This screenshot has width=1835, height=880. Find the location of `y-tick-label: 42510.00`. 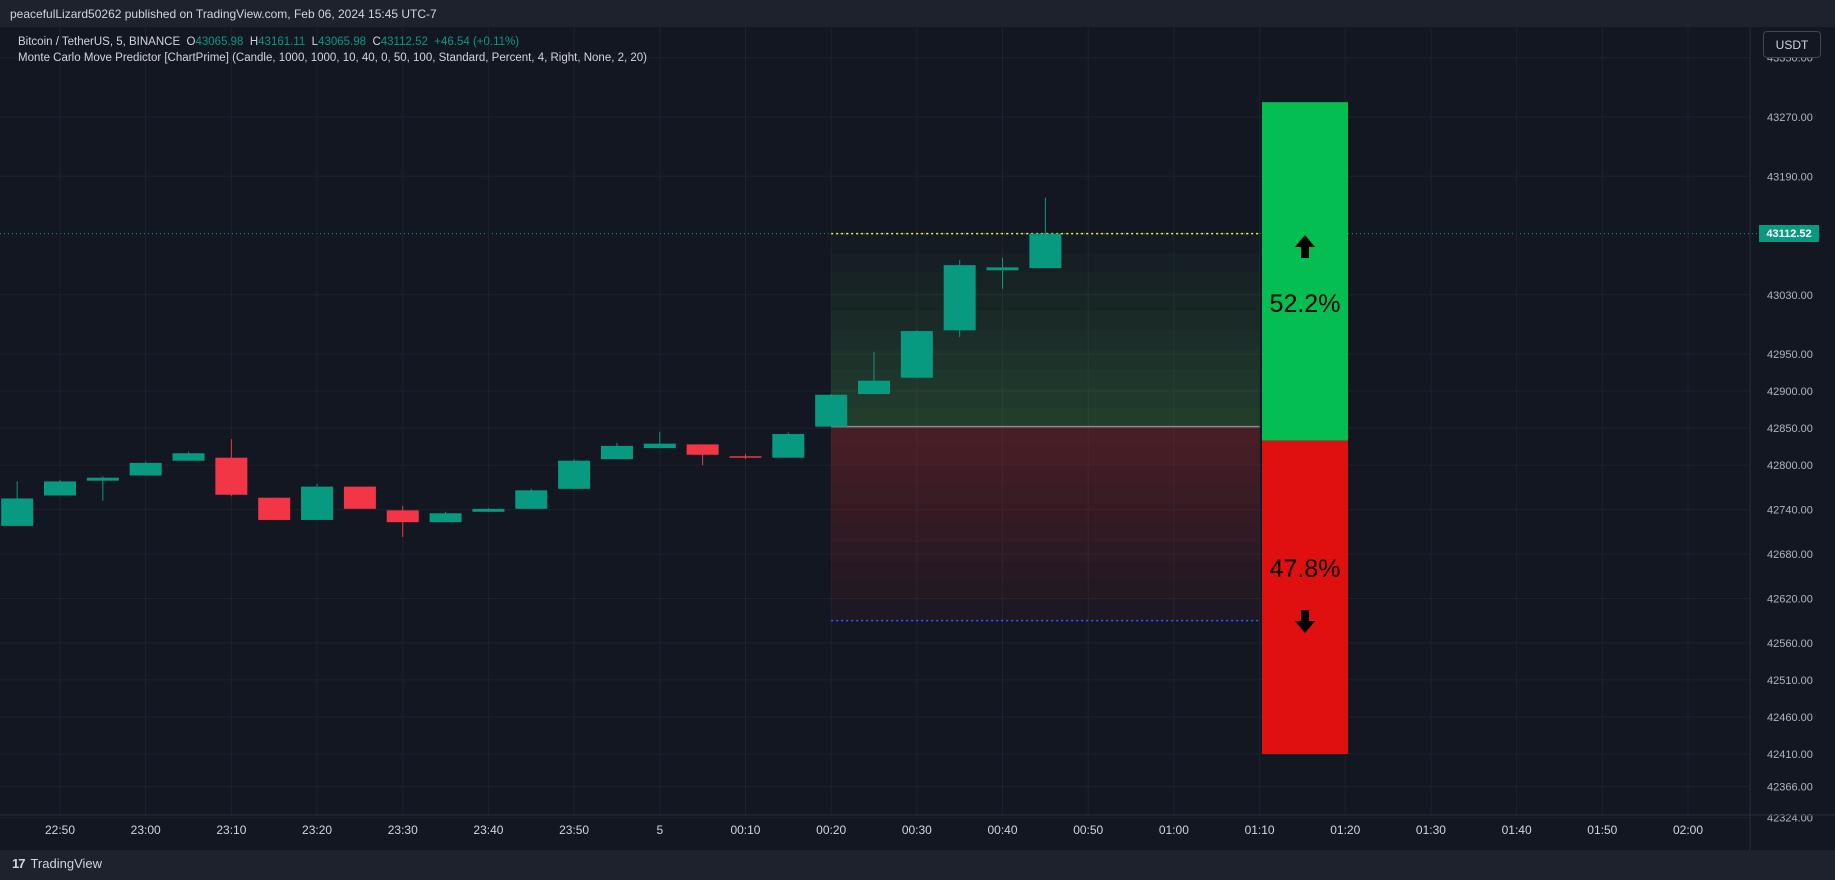

y-tick-label: 42510.00 is located at coordinates (1790, 681).